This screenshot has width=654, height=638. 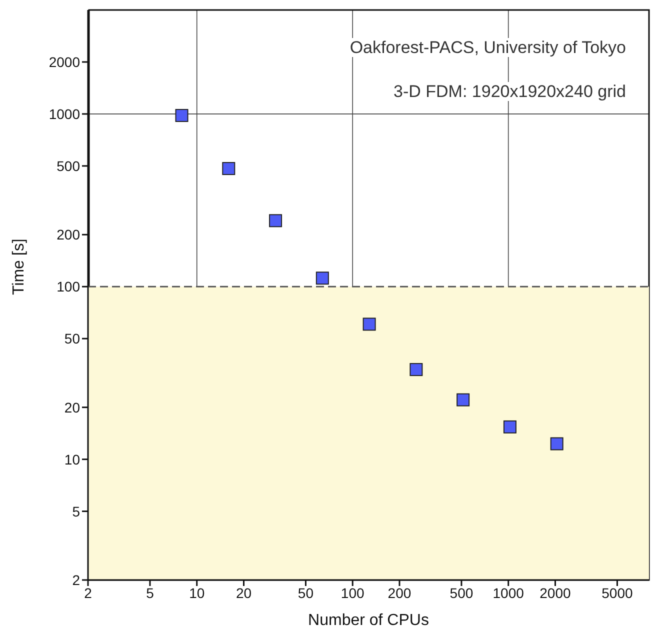 What do you see at coordinates (68, 286) in the screenshot?
I see `y-tick-label: 100` at bounding box center [68, 286].